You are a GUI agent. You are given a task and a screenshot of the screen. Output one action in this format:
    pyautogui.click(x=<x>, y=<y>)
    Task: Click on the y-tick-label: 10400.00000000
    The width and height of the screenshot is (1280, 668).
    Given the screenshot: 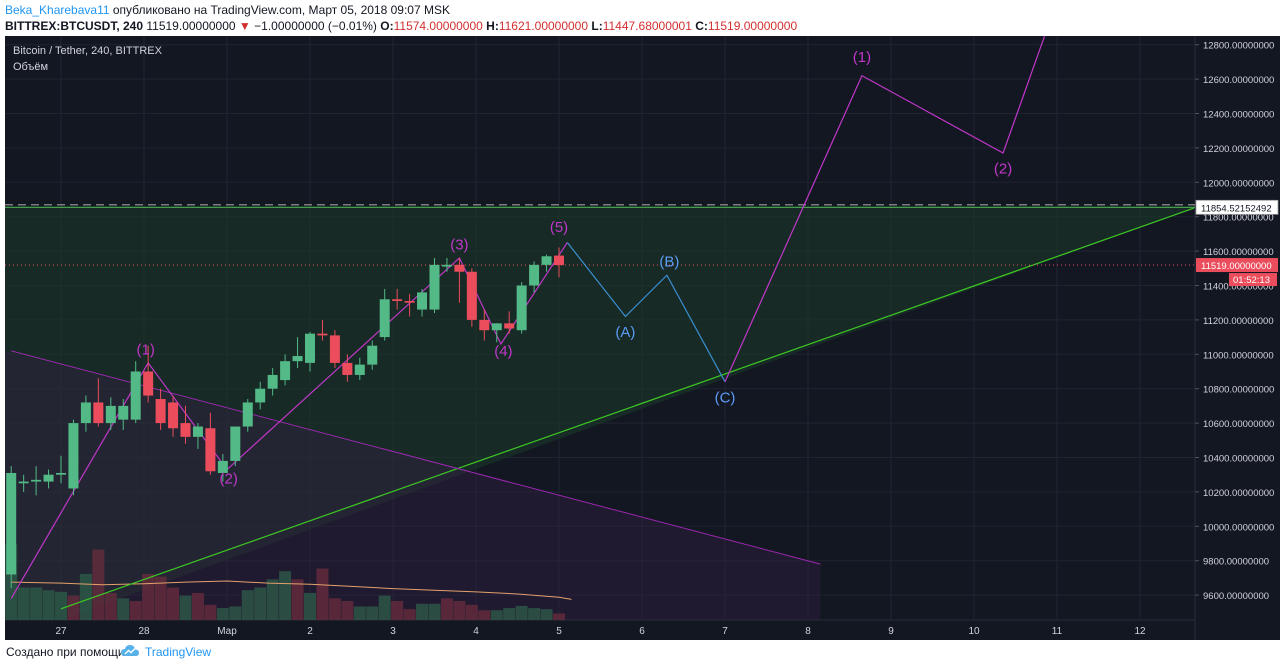 What is the action you would take?
    pyautogui.click(x=1238, y=459)
    